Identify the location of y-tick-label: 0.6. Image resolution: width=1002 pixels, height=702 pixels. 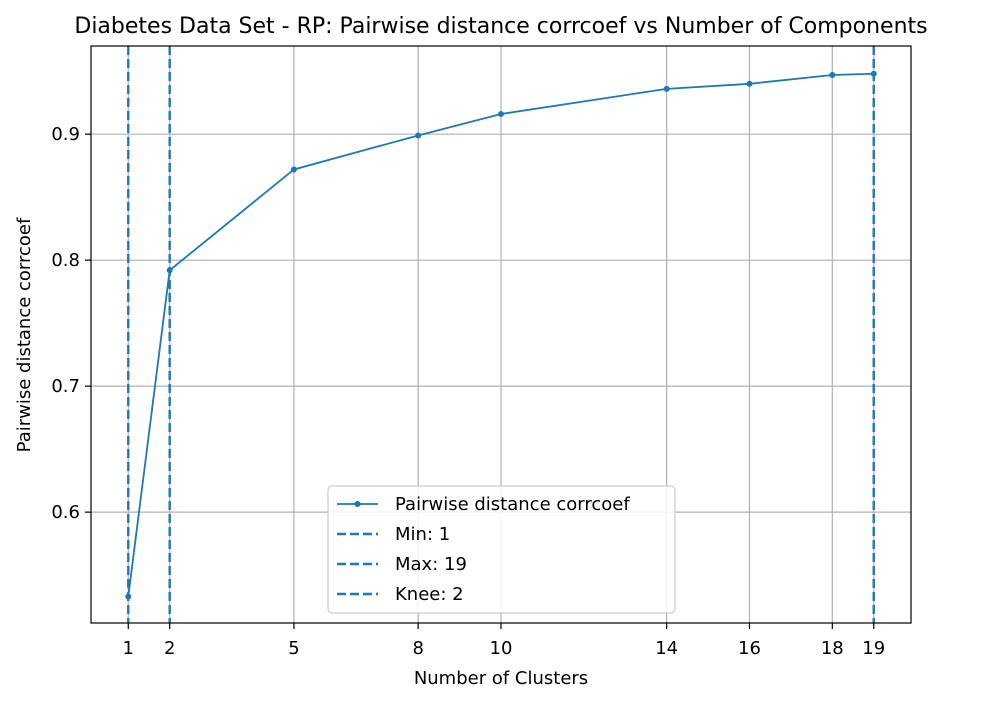
(65, 512).